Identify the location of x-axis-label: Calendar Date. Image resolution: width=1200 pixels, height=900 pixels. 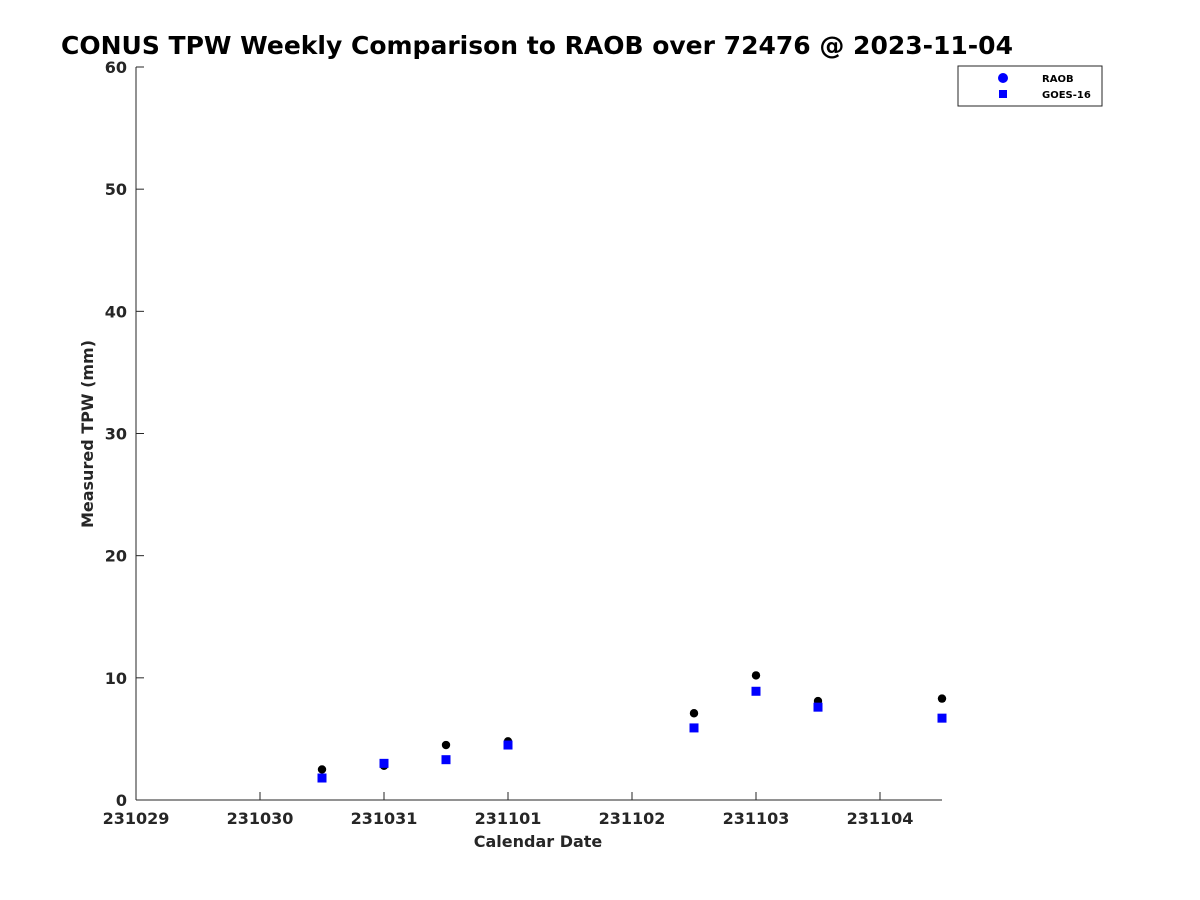
(538, 841).